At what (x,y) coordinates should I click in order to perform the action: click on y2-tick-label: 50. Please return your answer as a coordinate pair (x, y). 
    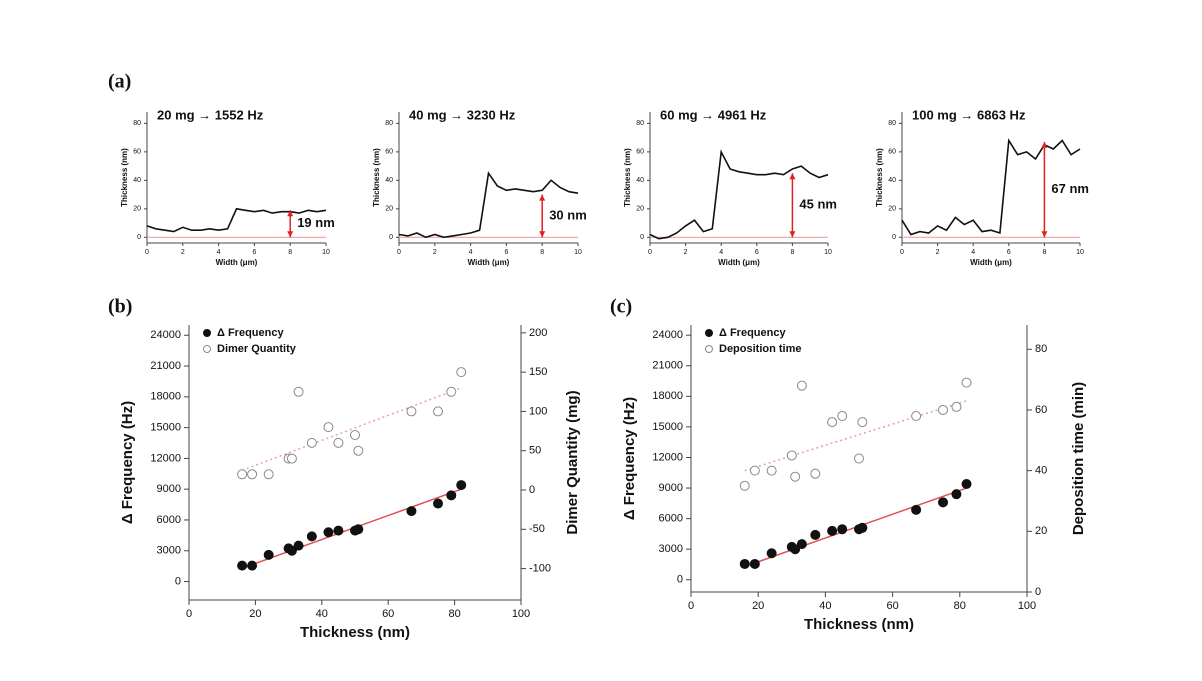
    Looking at the image, I should click on (535, 451).